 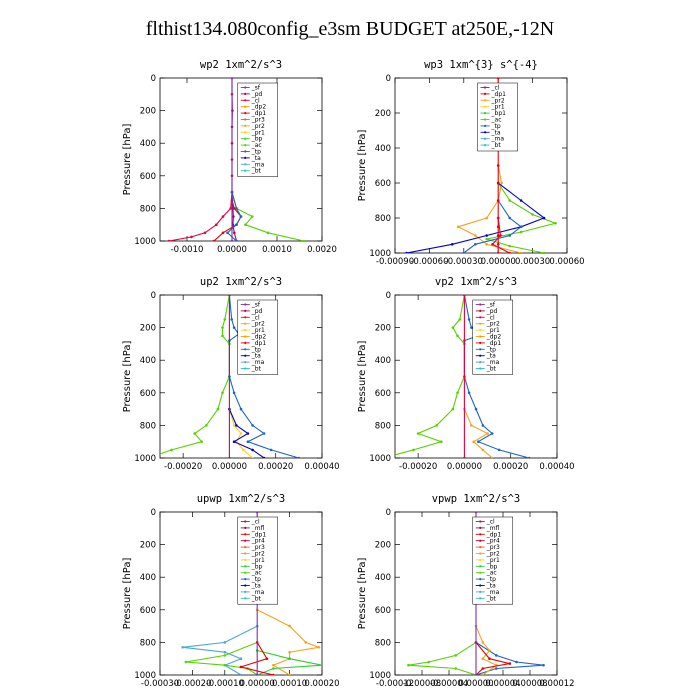 I want to click on y-tick-label: 400, so click(x=383, y=578).